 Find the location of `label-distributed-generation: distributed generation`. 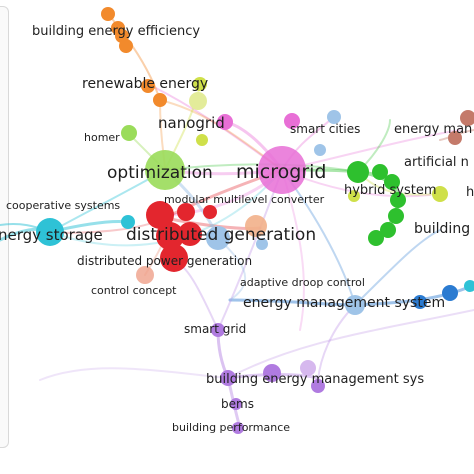

label-distributed-generation: distributed generation is located at coordinates (221, 235).